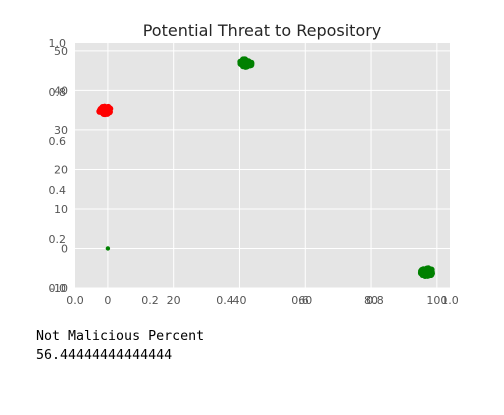 The width and height of the screenshot is (504, 415). Describe the element at coordinates (305, 300) in the screenshot. I see `x-tick-label: 60` at that location.